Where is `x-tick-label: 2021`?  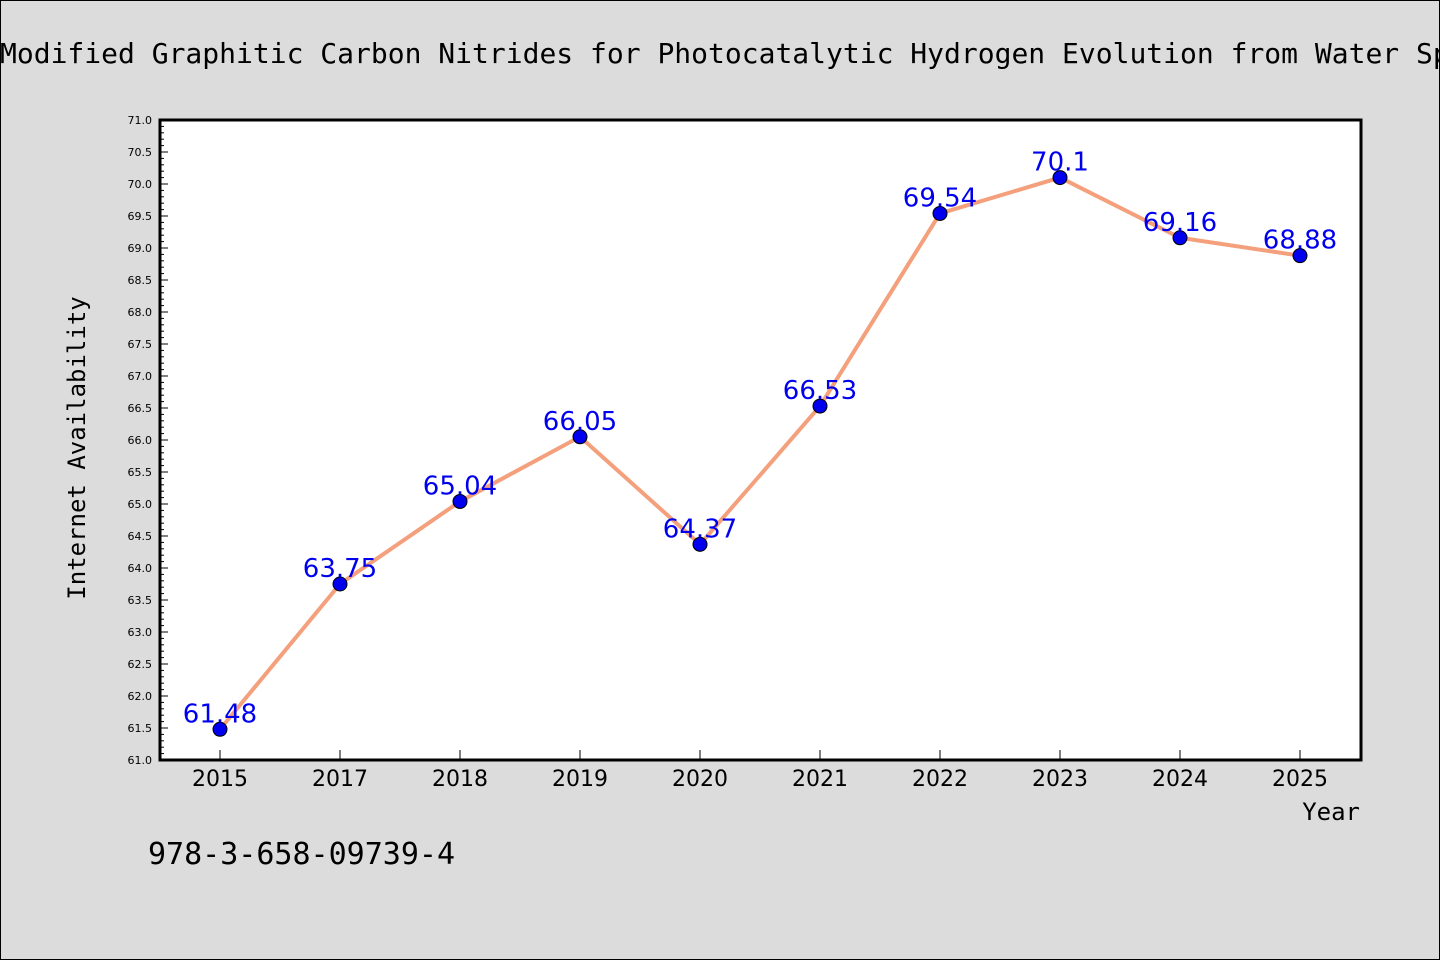
x-tick-label: 2021 is located at coordinates (820, 779).